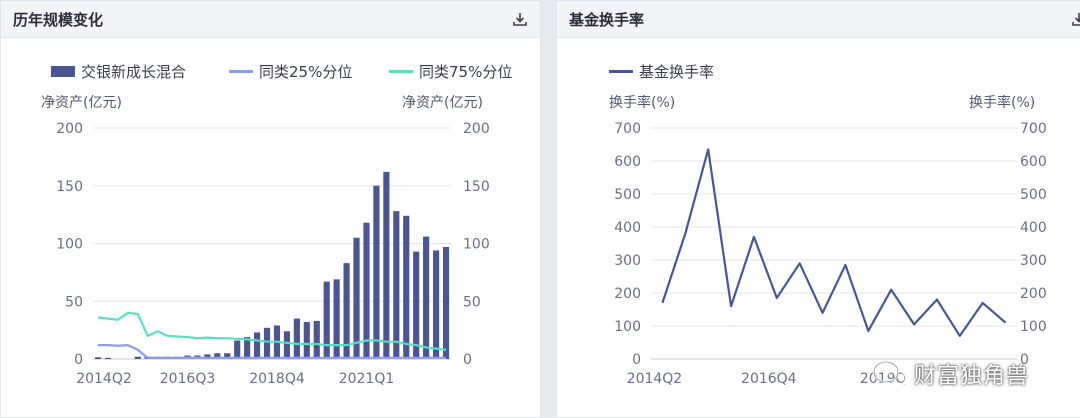  I want to click on legend-label: 同类75%分位, so click(465, 72).